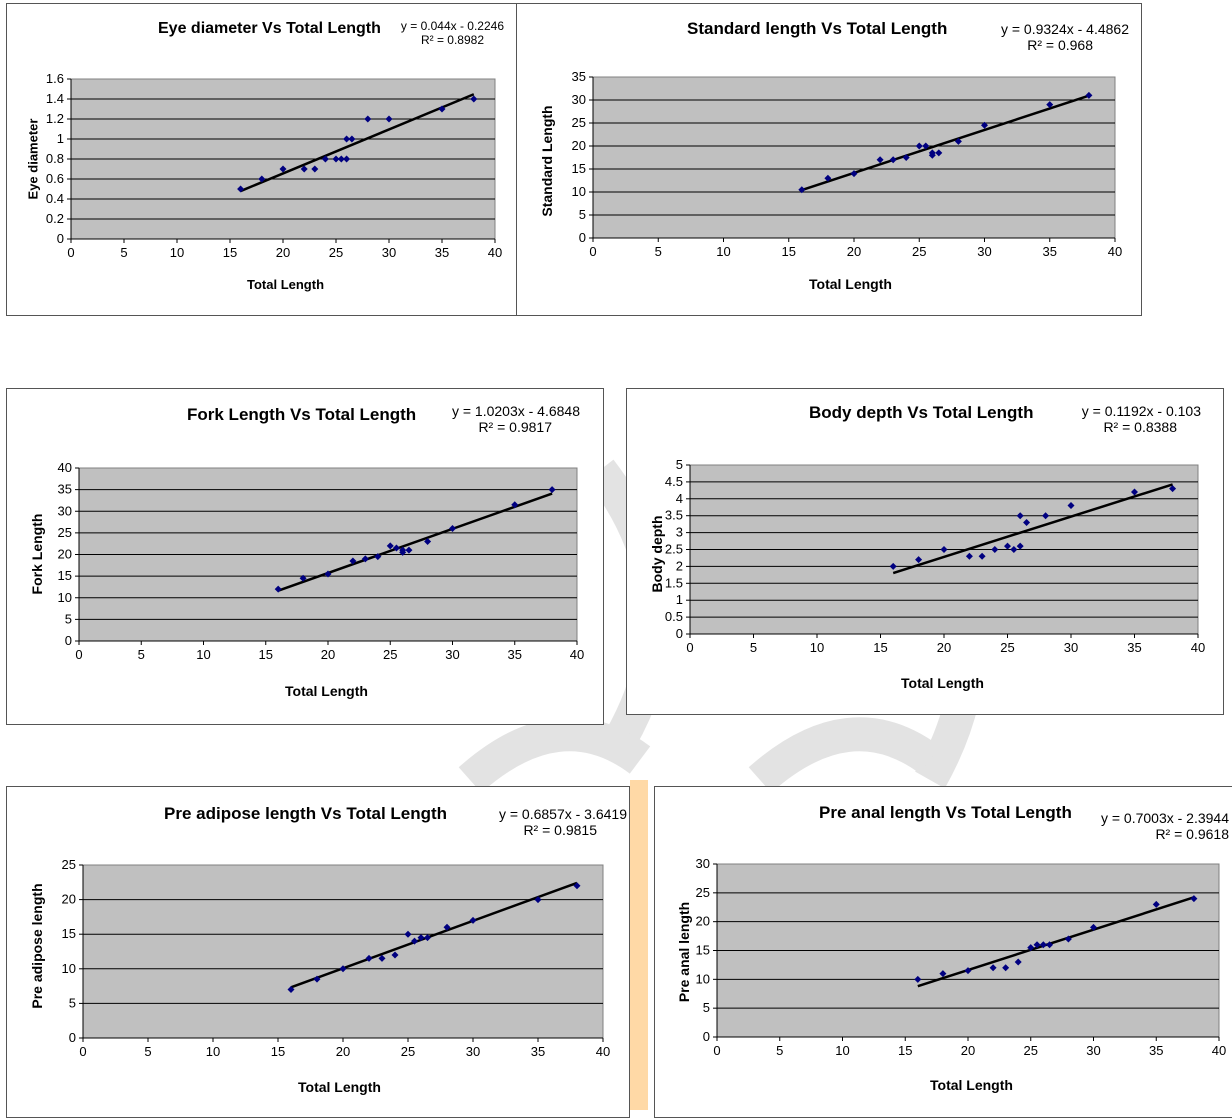  What do you see at coordinates (65, 554) in the screenshot?
I see `y-tick-label: 20` at bounding box center [65, 554].